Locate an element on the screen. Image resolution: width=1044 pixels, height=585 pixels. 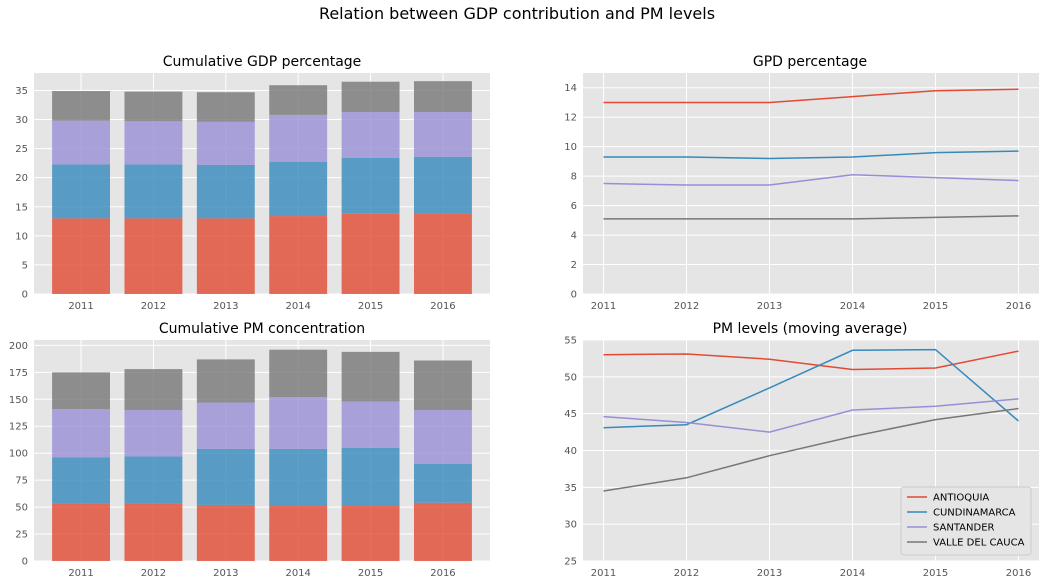
legend-label: ANTIOQUIA is located at coordinates (961, 498).